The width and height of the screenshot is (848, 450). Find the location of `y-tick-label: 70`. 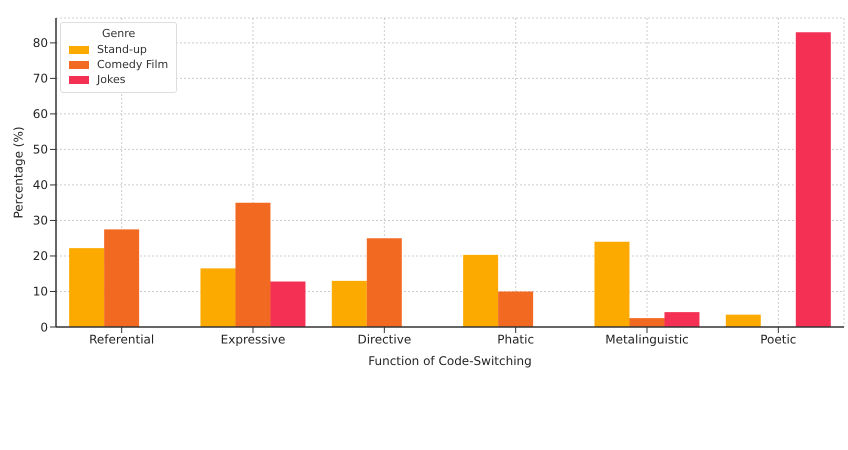

y-tick-label: 70 is located at coordinates (40, 79).